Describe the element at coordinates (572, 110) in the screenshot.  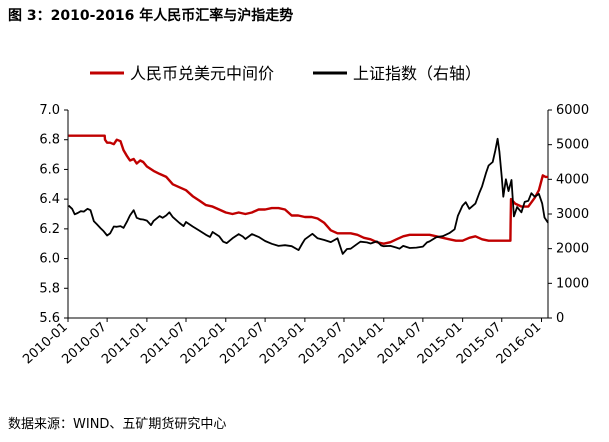
I see `right-tick-label: 6000` at that location.